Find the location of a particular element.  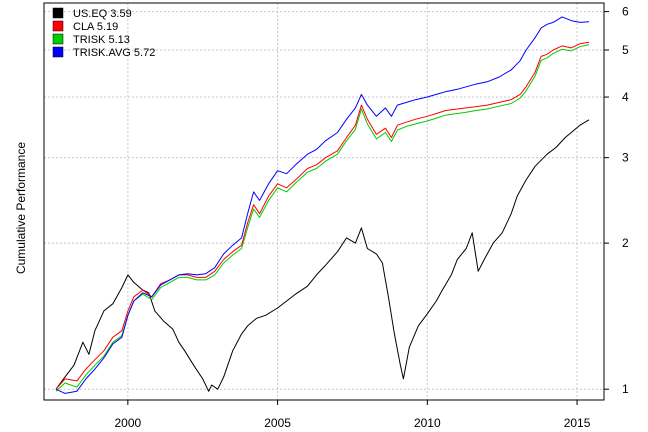

y-tick-label: 3 is located at coordinates (625, 158).